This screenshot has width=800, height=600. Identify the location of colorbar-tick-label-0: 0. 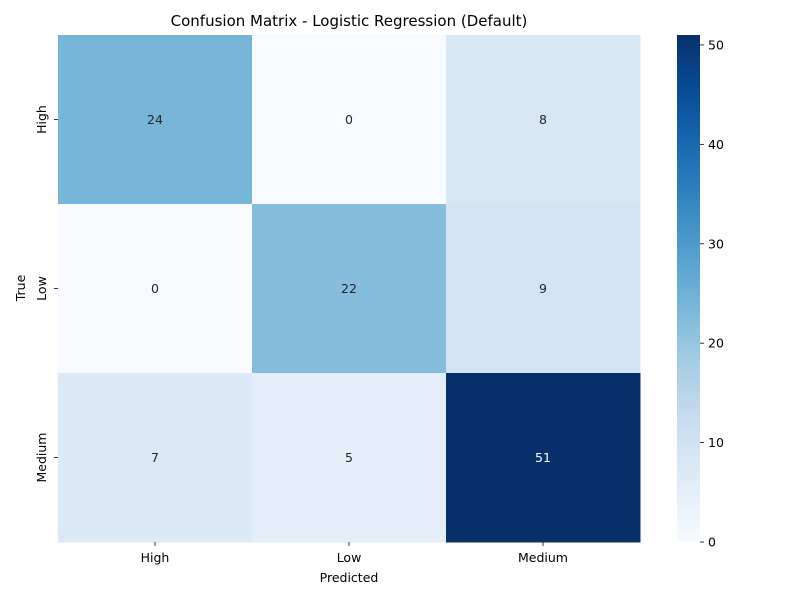
(712, 542).